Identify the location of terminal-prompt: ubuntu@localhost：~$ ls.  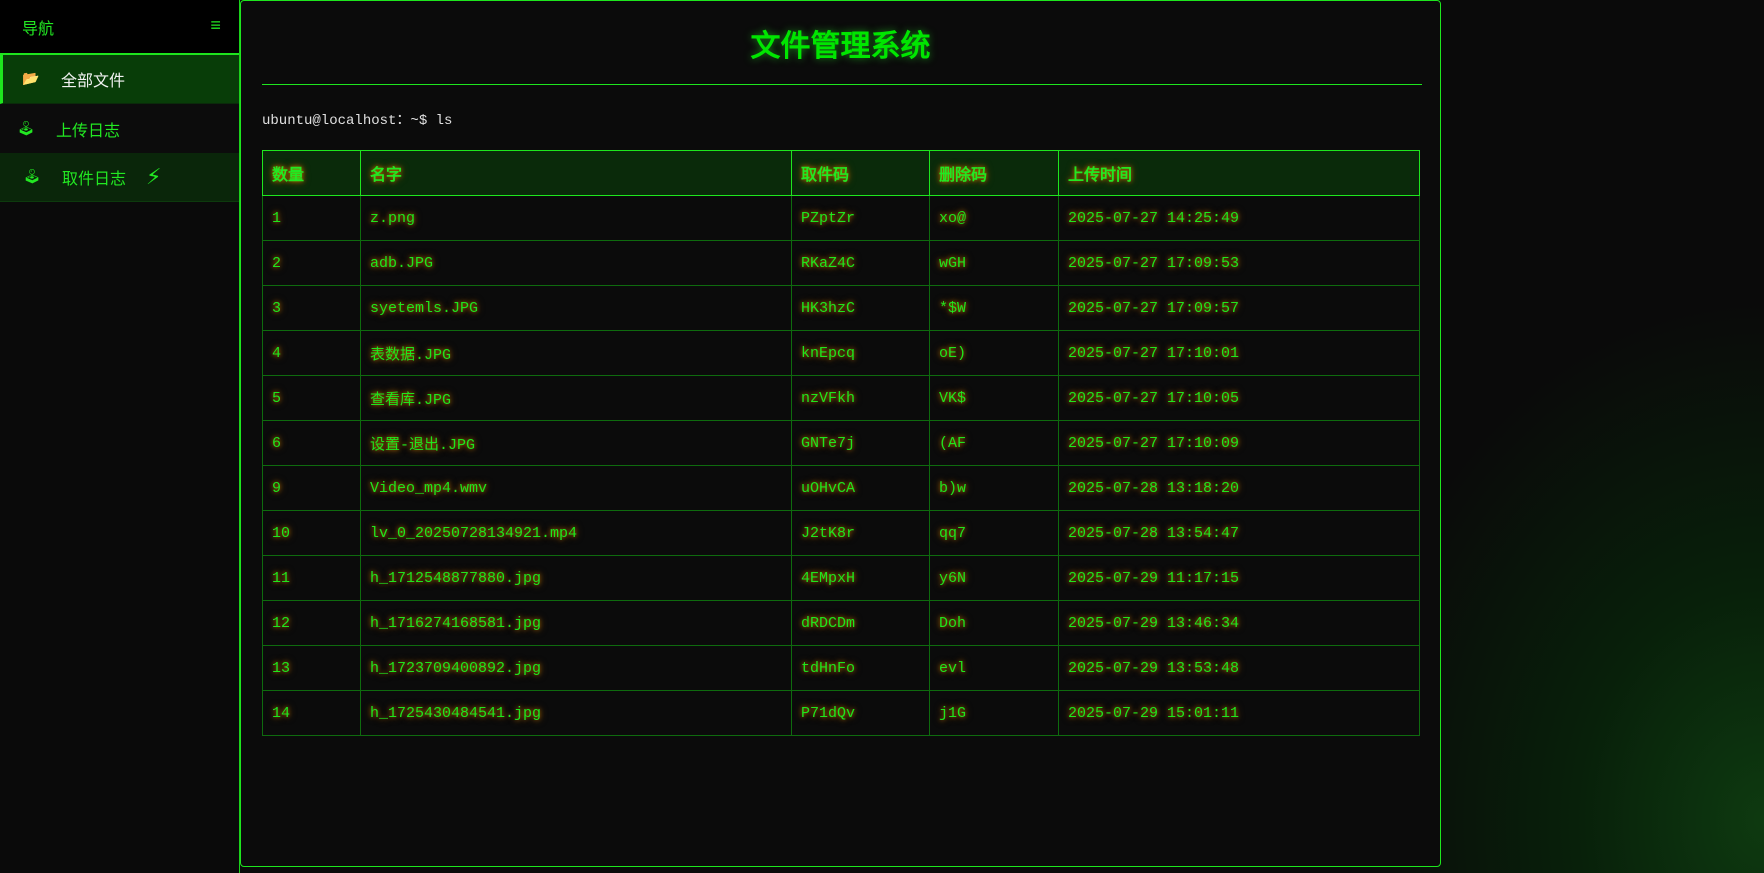
(357, 121).